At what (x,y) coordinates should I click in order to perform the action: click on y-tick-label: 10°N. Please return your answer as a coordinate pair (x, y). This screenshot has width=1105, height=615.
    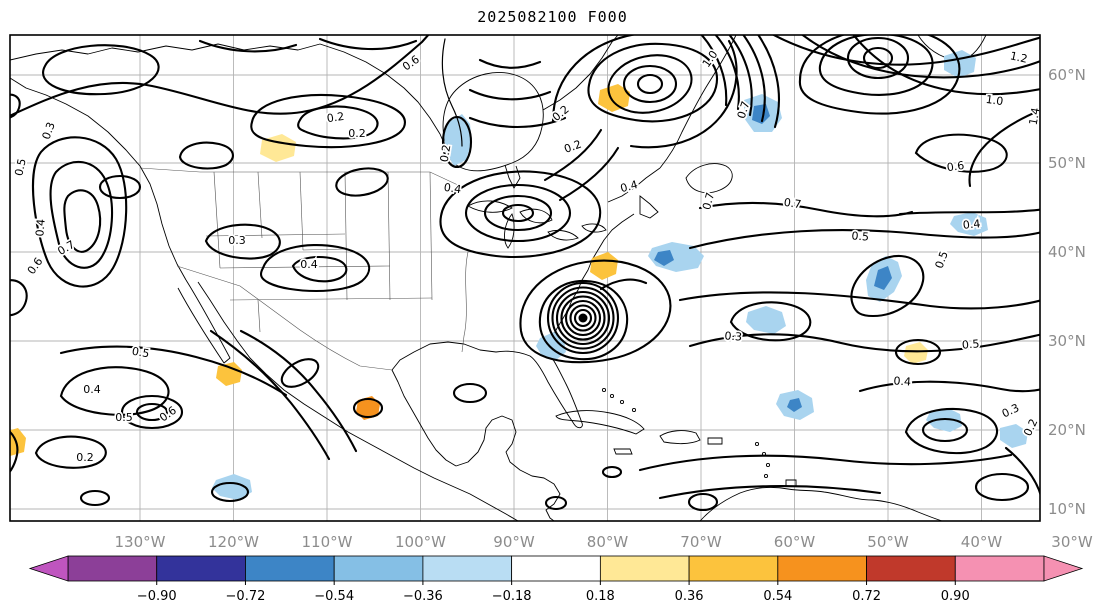
    Looking at the image, I should click on (1067, 509).